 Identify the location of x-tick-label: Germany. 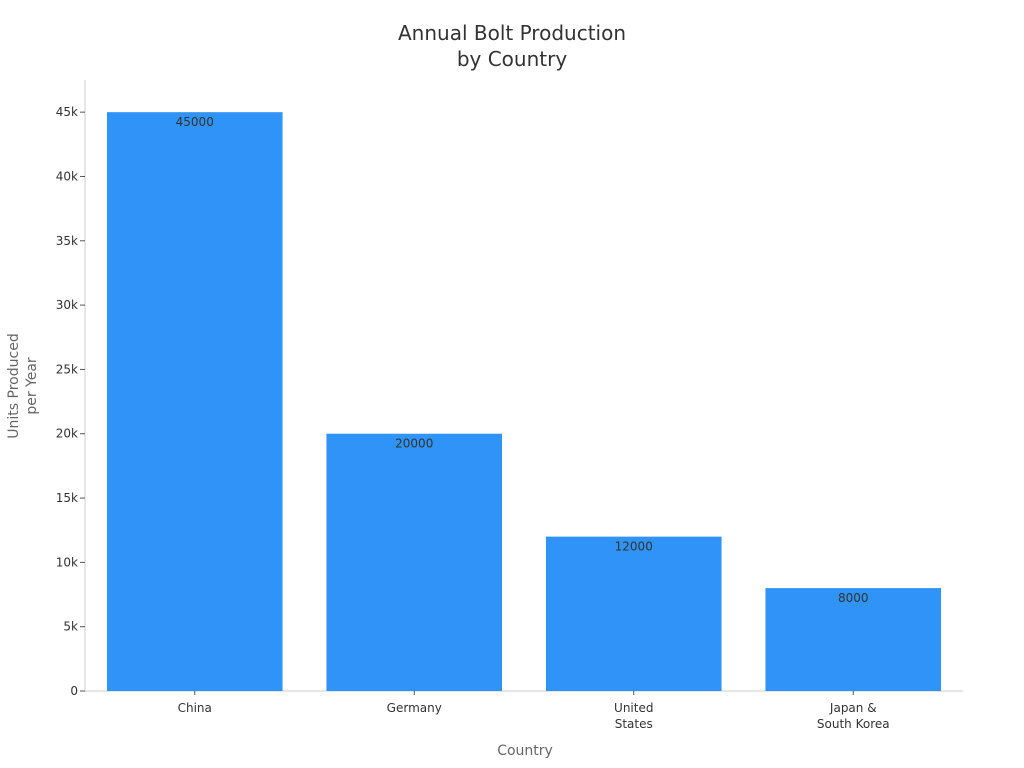
(414, 708).